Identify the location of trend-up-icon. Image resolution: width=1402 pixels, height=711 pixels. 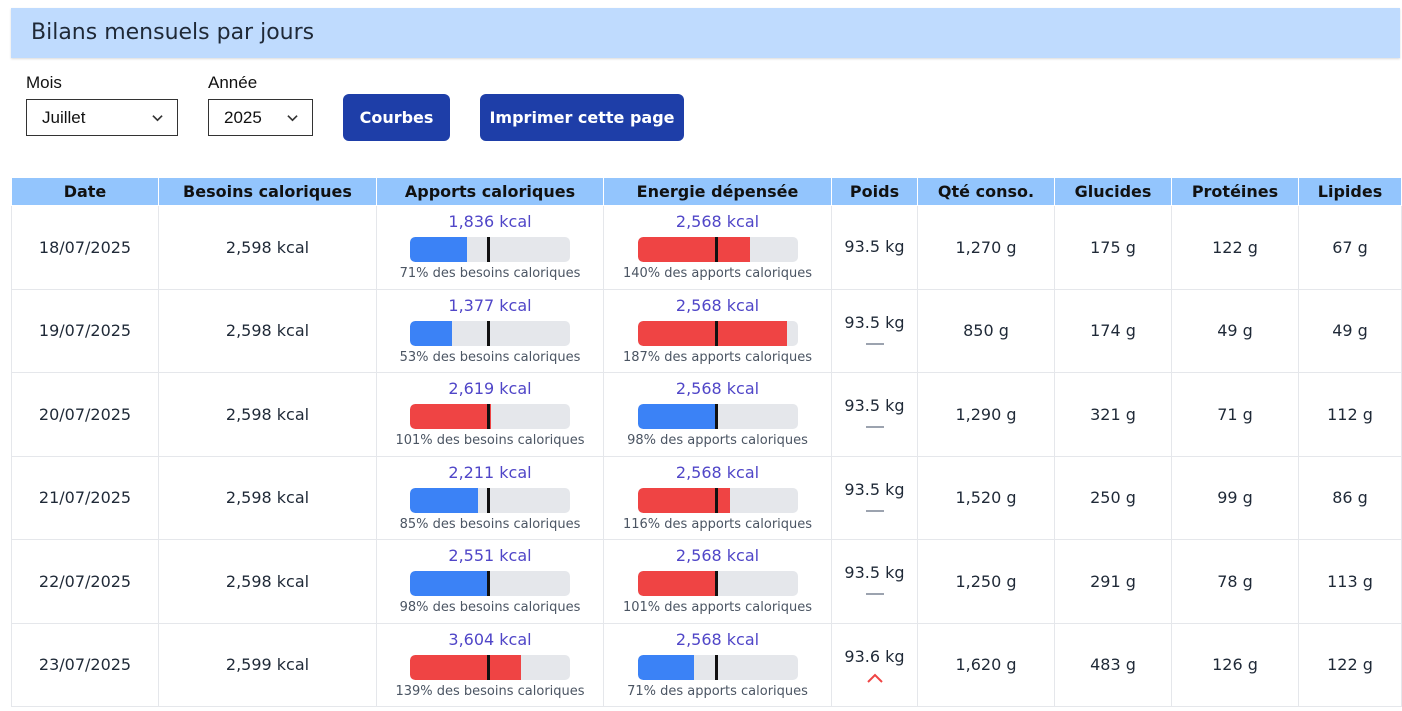
(874, 678).